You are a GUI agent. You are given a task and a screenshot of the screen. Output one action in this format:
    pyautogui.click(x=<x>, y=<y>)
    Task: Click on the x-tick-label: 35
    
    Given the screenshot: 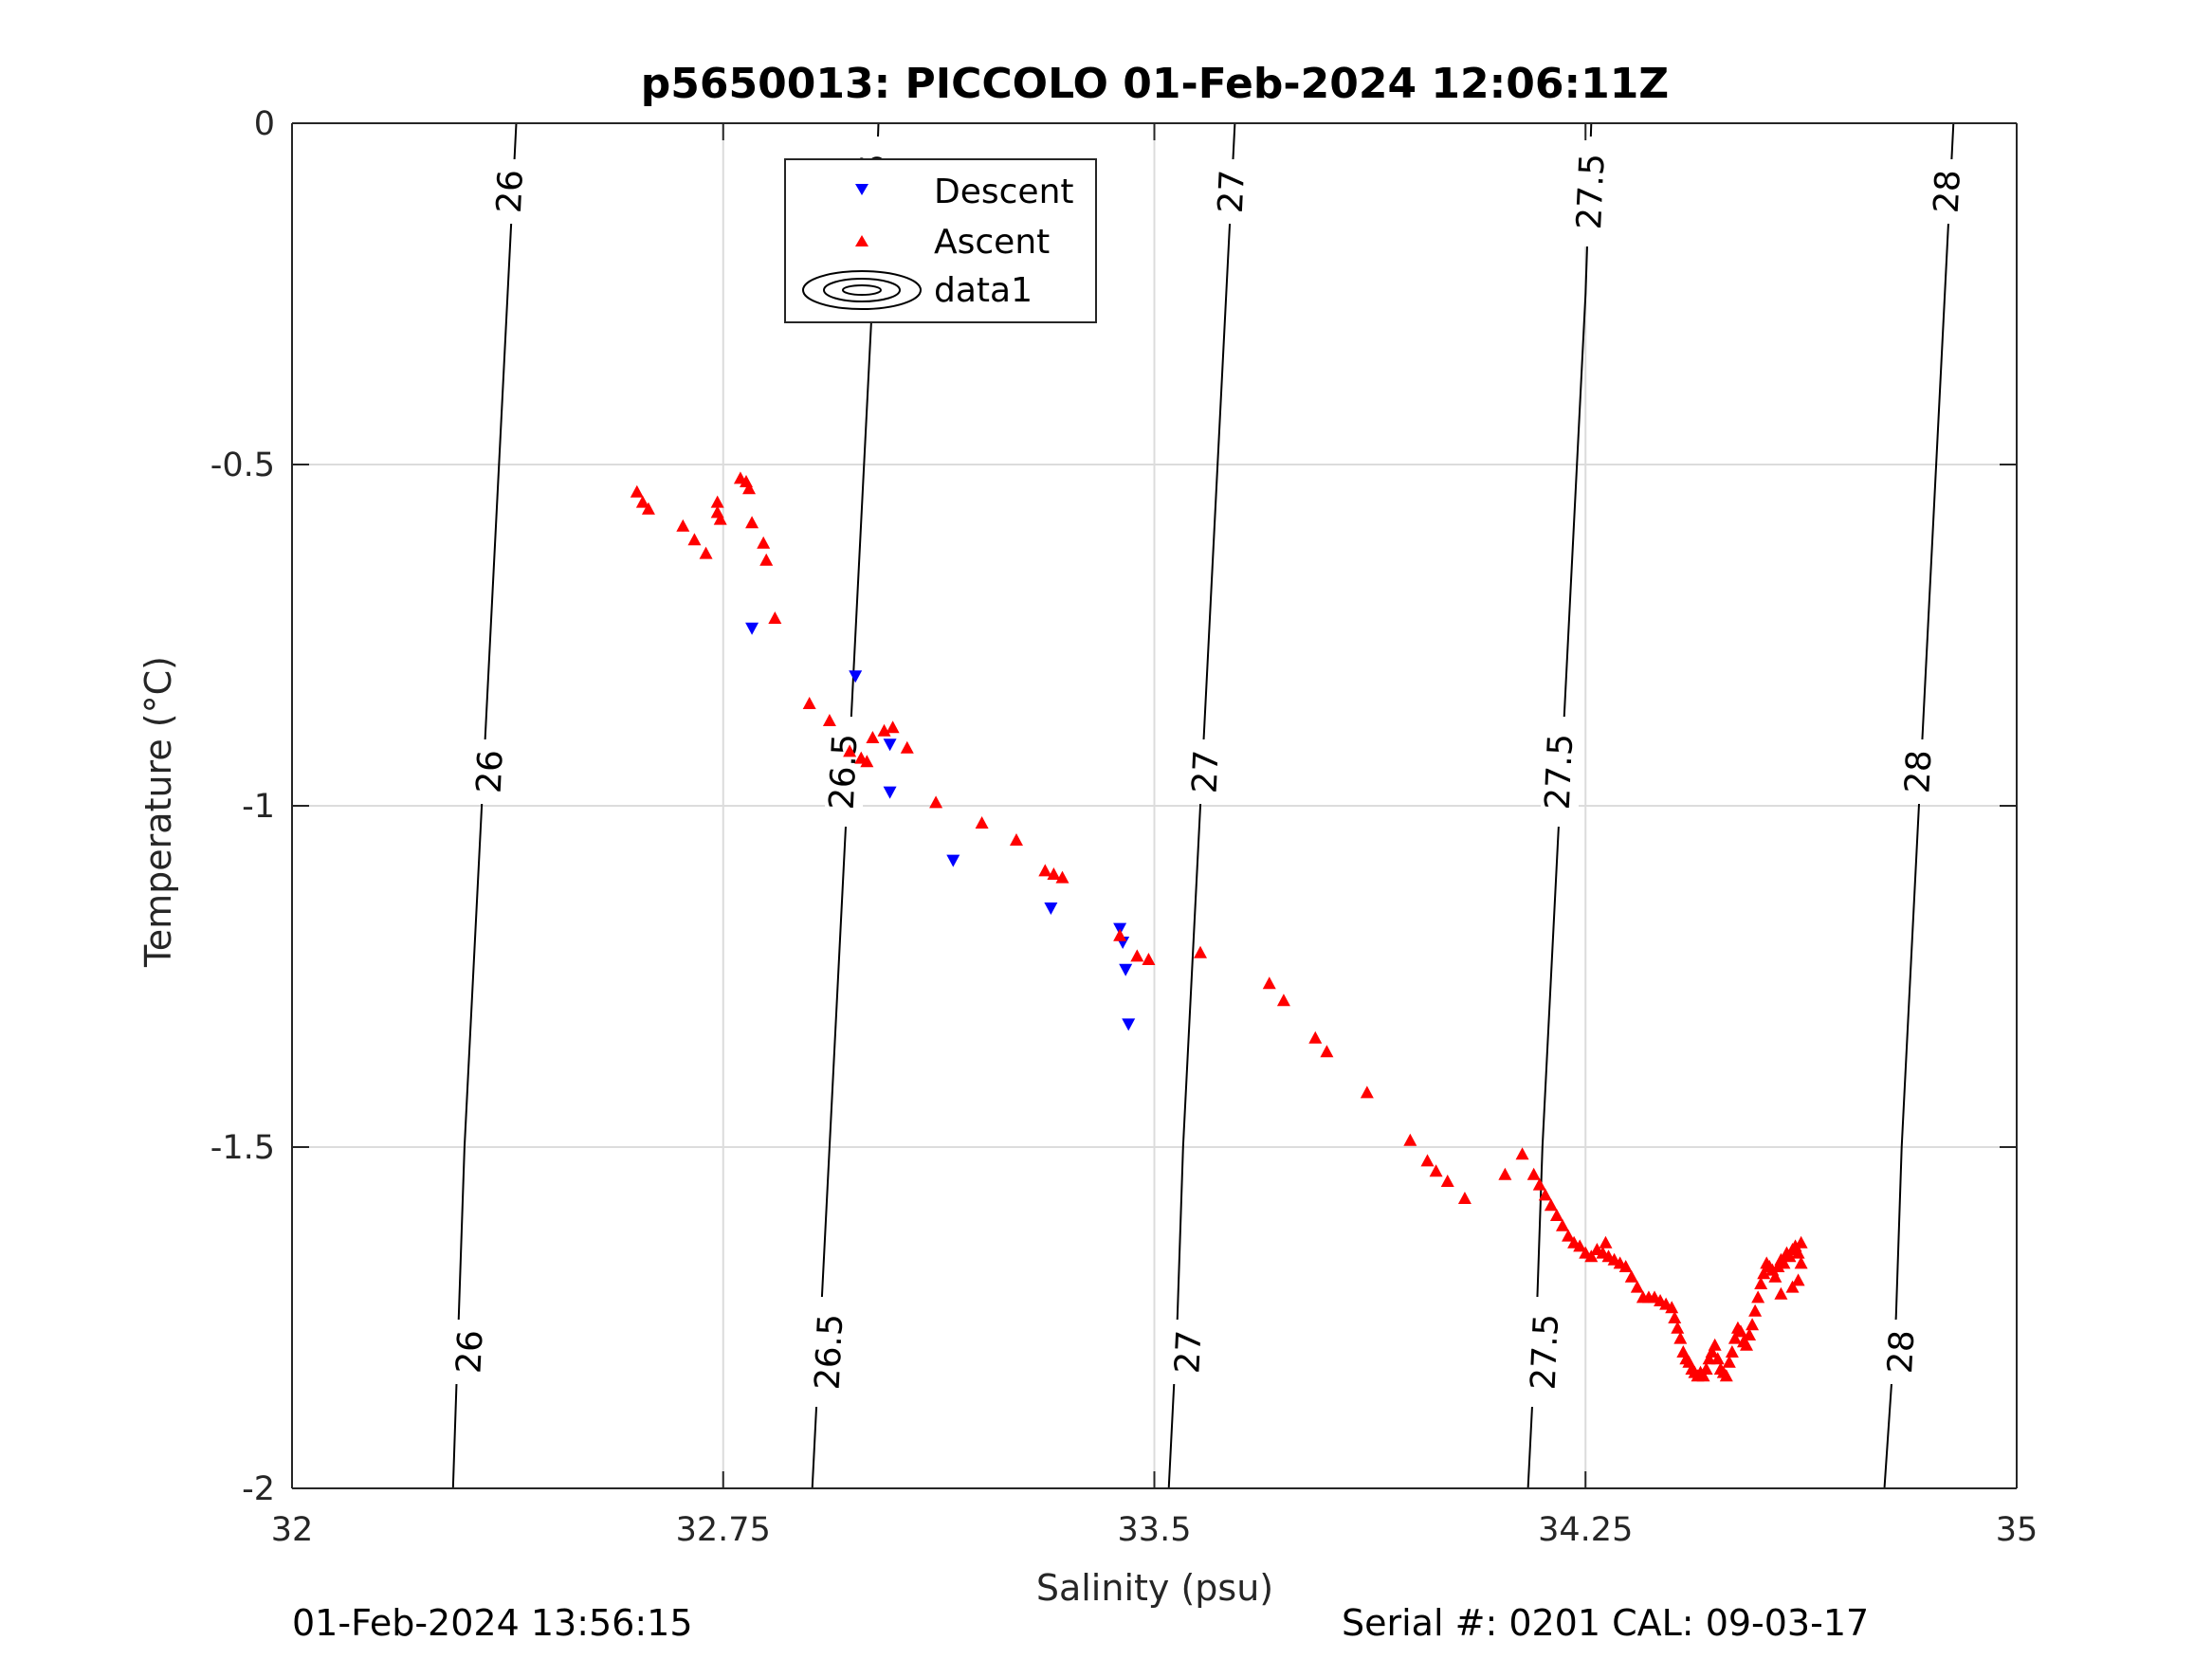 What is the action you would take?
    pyautogui.click(x=2017, y=1530)
    